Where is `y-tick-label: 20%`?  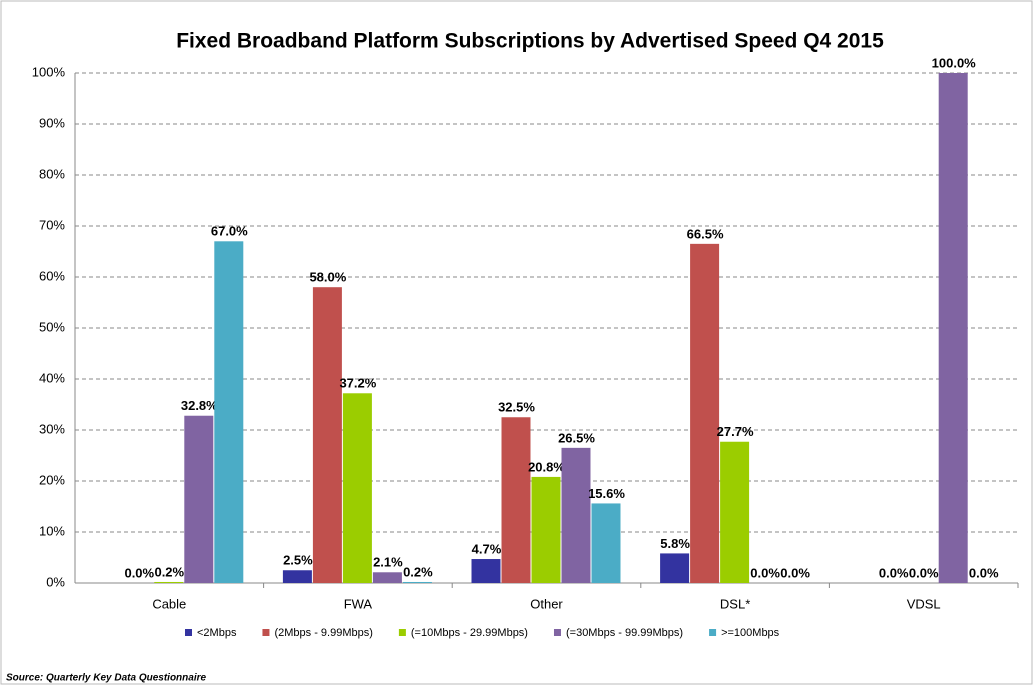
y-tick-label: 20% is located at coordinates (52, 479).